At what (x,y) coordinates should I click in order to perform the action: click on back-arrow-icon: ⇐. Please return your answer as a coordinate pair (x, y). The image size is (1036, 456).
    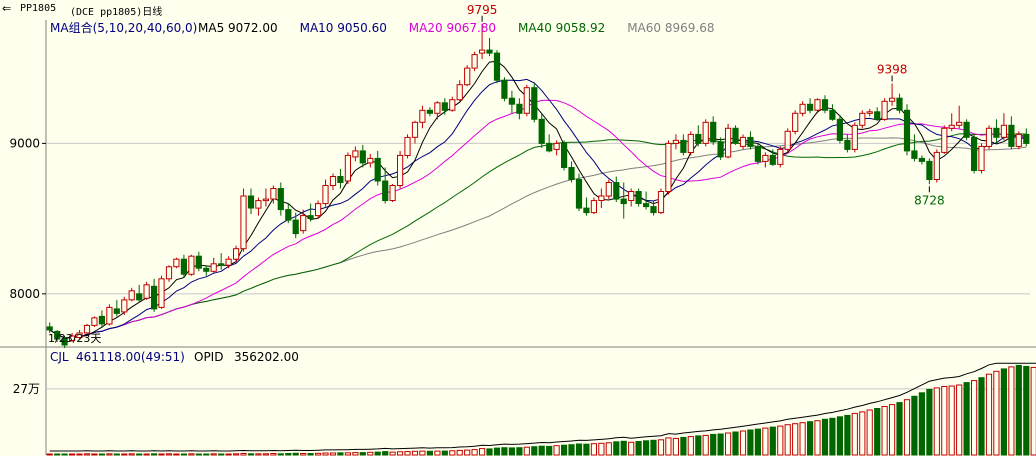
    Looking at the image, I should click on (7, 8).